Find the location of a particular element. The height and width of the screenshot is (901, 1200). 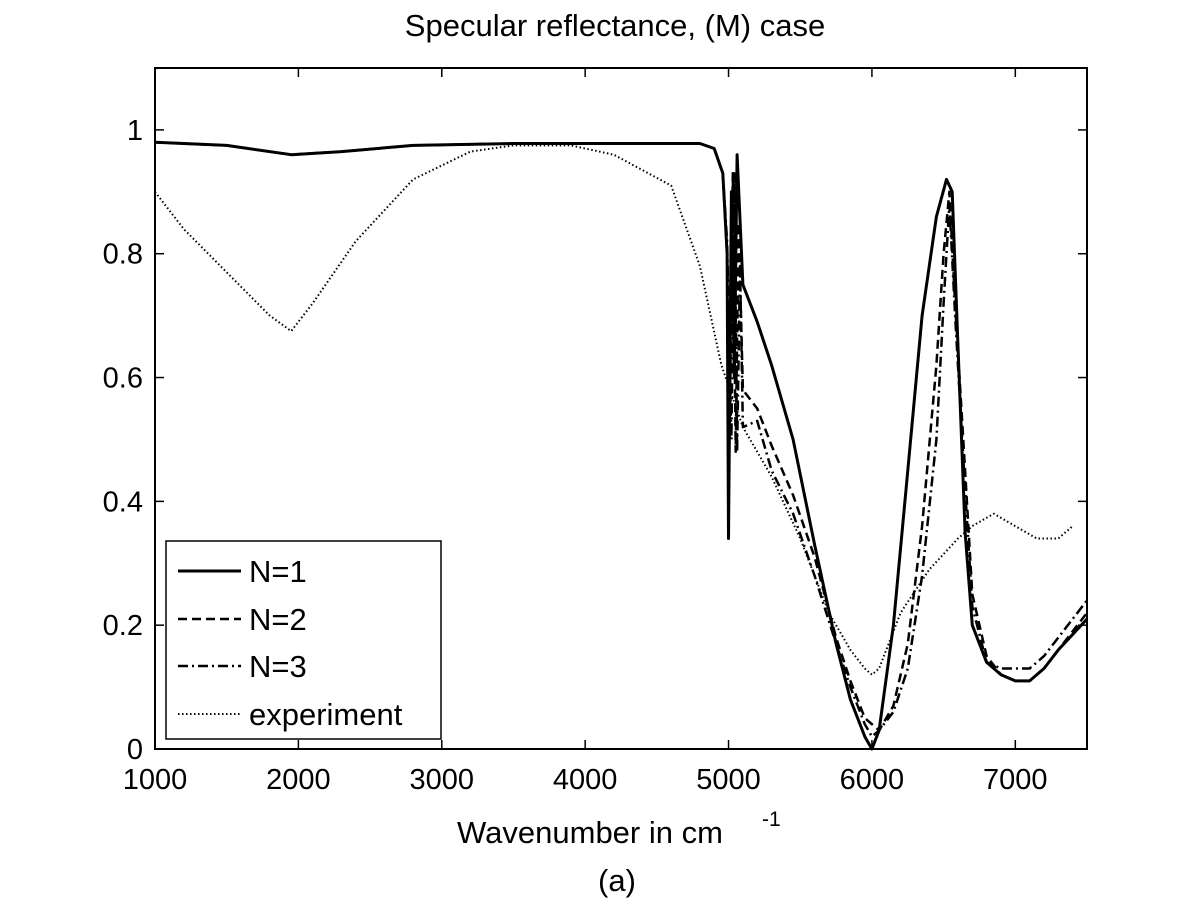

y-tick-label: 0 is located at coordinates (135, 750).